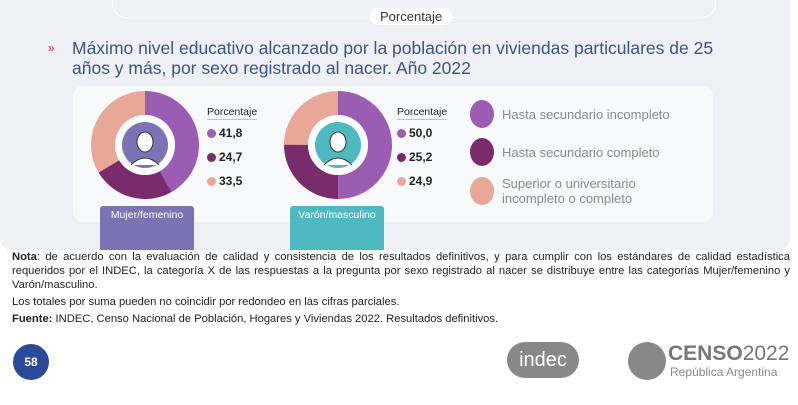 Image resolution: width=798 pixels, height=405 pixels. What do you see at coordinates (147, 228) in the screenshot?
I see `mujer-label-bar: Mujer/femenino` at bounding box center [147, 228].